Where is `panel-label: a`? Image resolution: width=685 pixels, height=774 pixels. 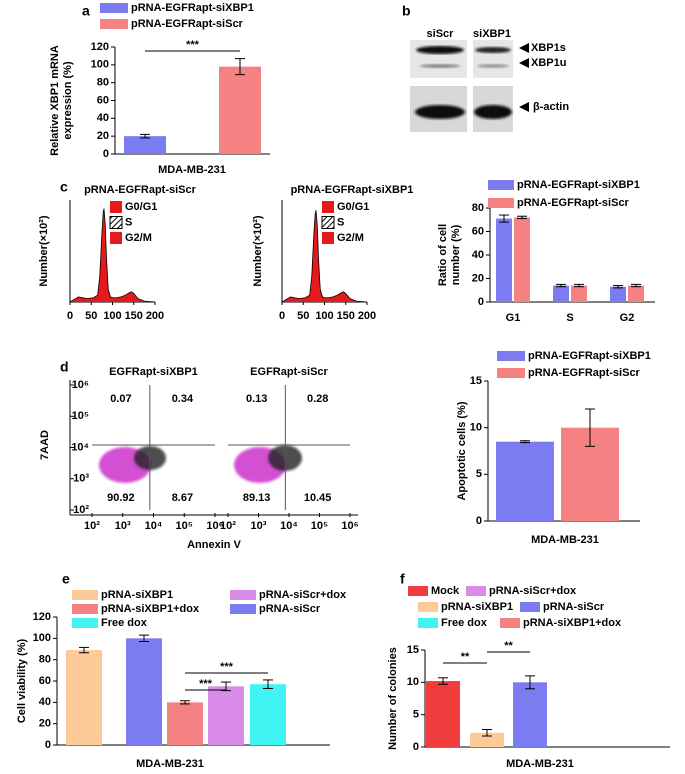
panel-label: a is located at coordinates (86, 11).